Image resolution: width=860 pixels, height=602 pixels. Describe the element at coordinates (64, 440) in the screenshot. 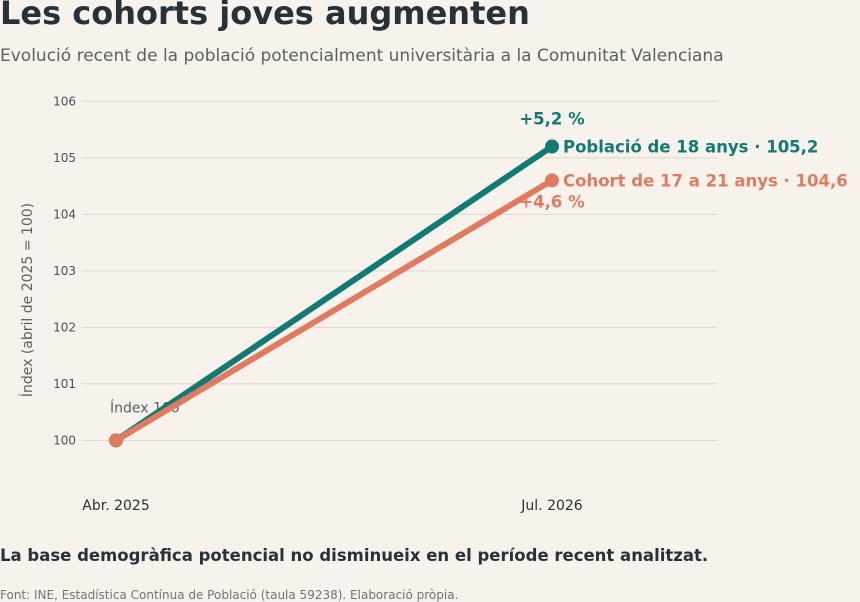

I see `y-tick-label: 100` at that location.